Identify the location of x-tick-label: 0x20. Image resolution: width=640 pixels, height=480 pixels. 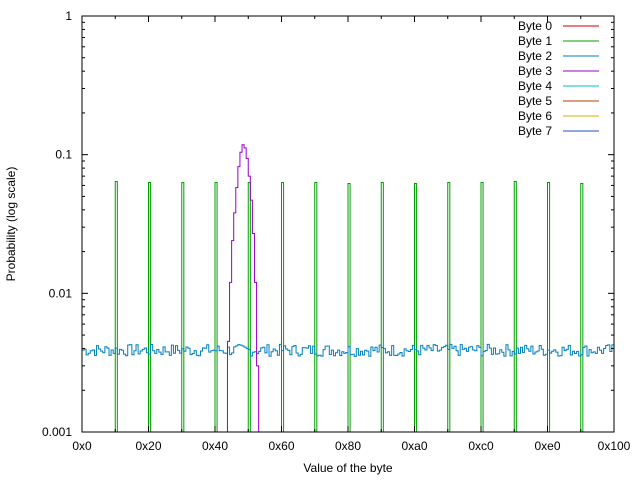
(148, 446).